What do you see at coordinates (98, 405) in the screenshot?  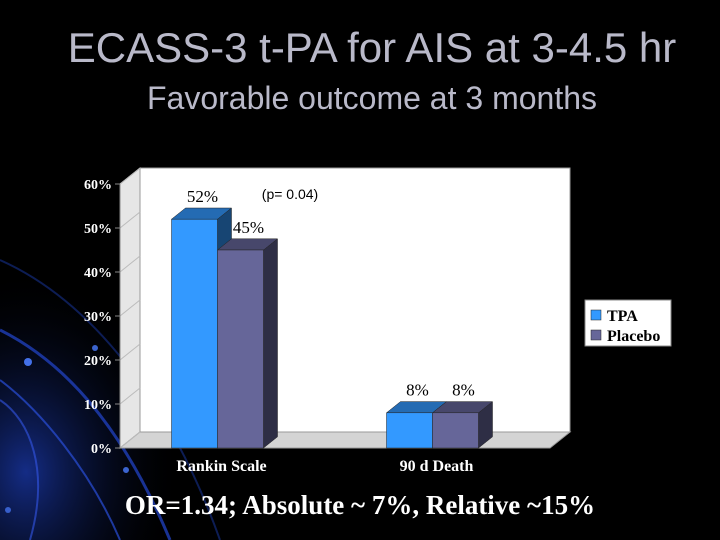 I see `y-tick-label: 10%` at bounding box center [98, 405].